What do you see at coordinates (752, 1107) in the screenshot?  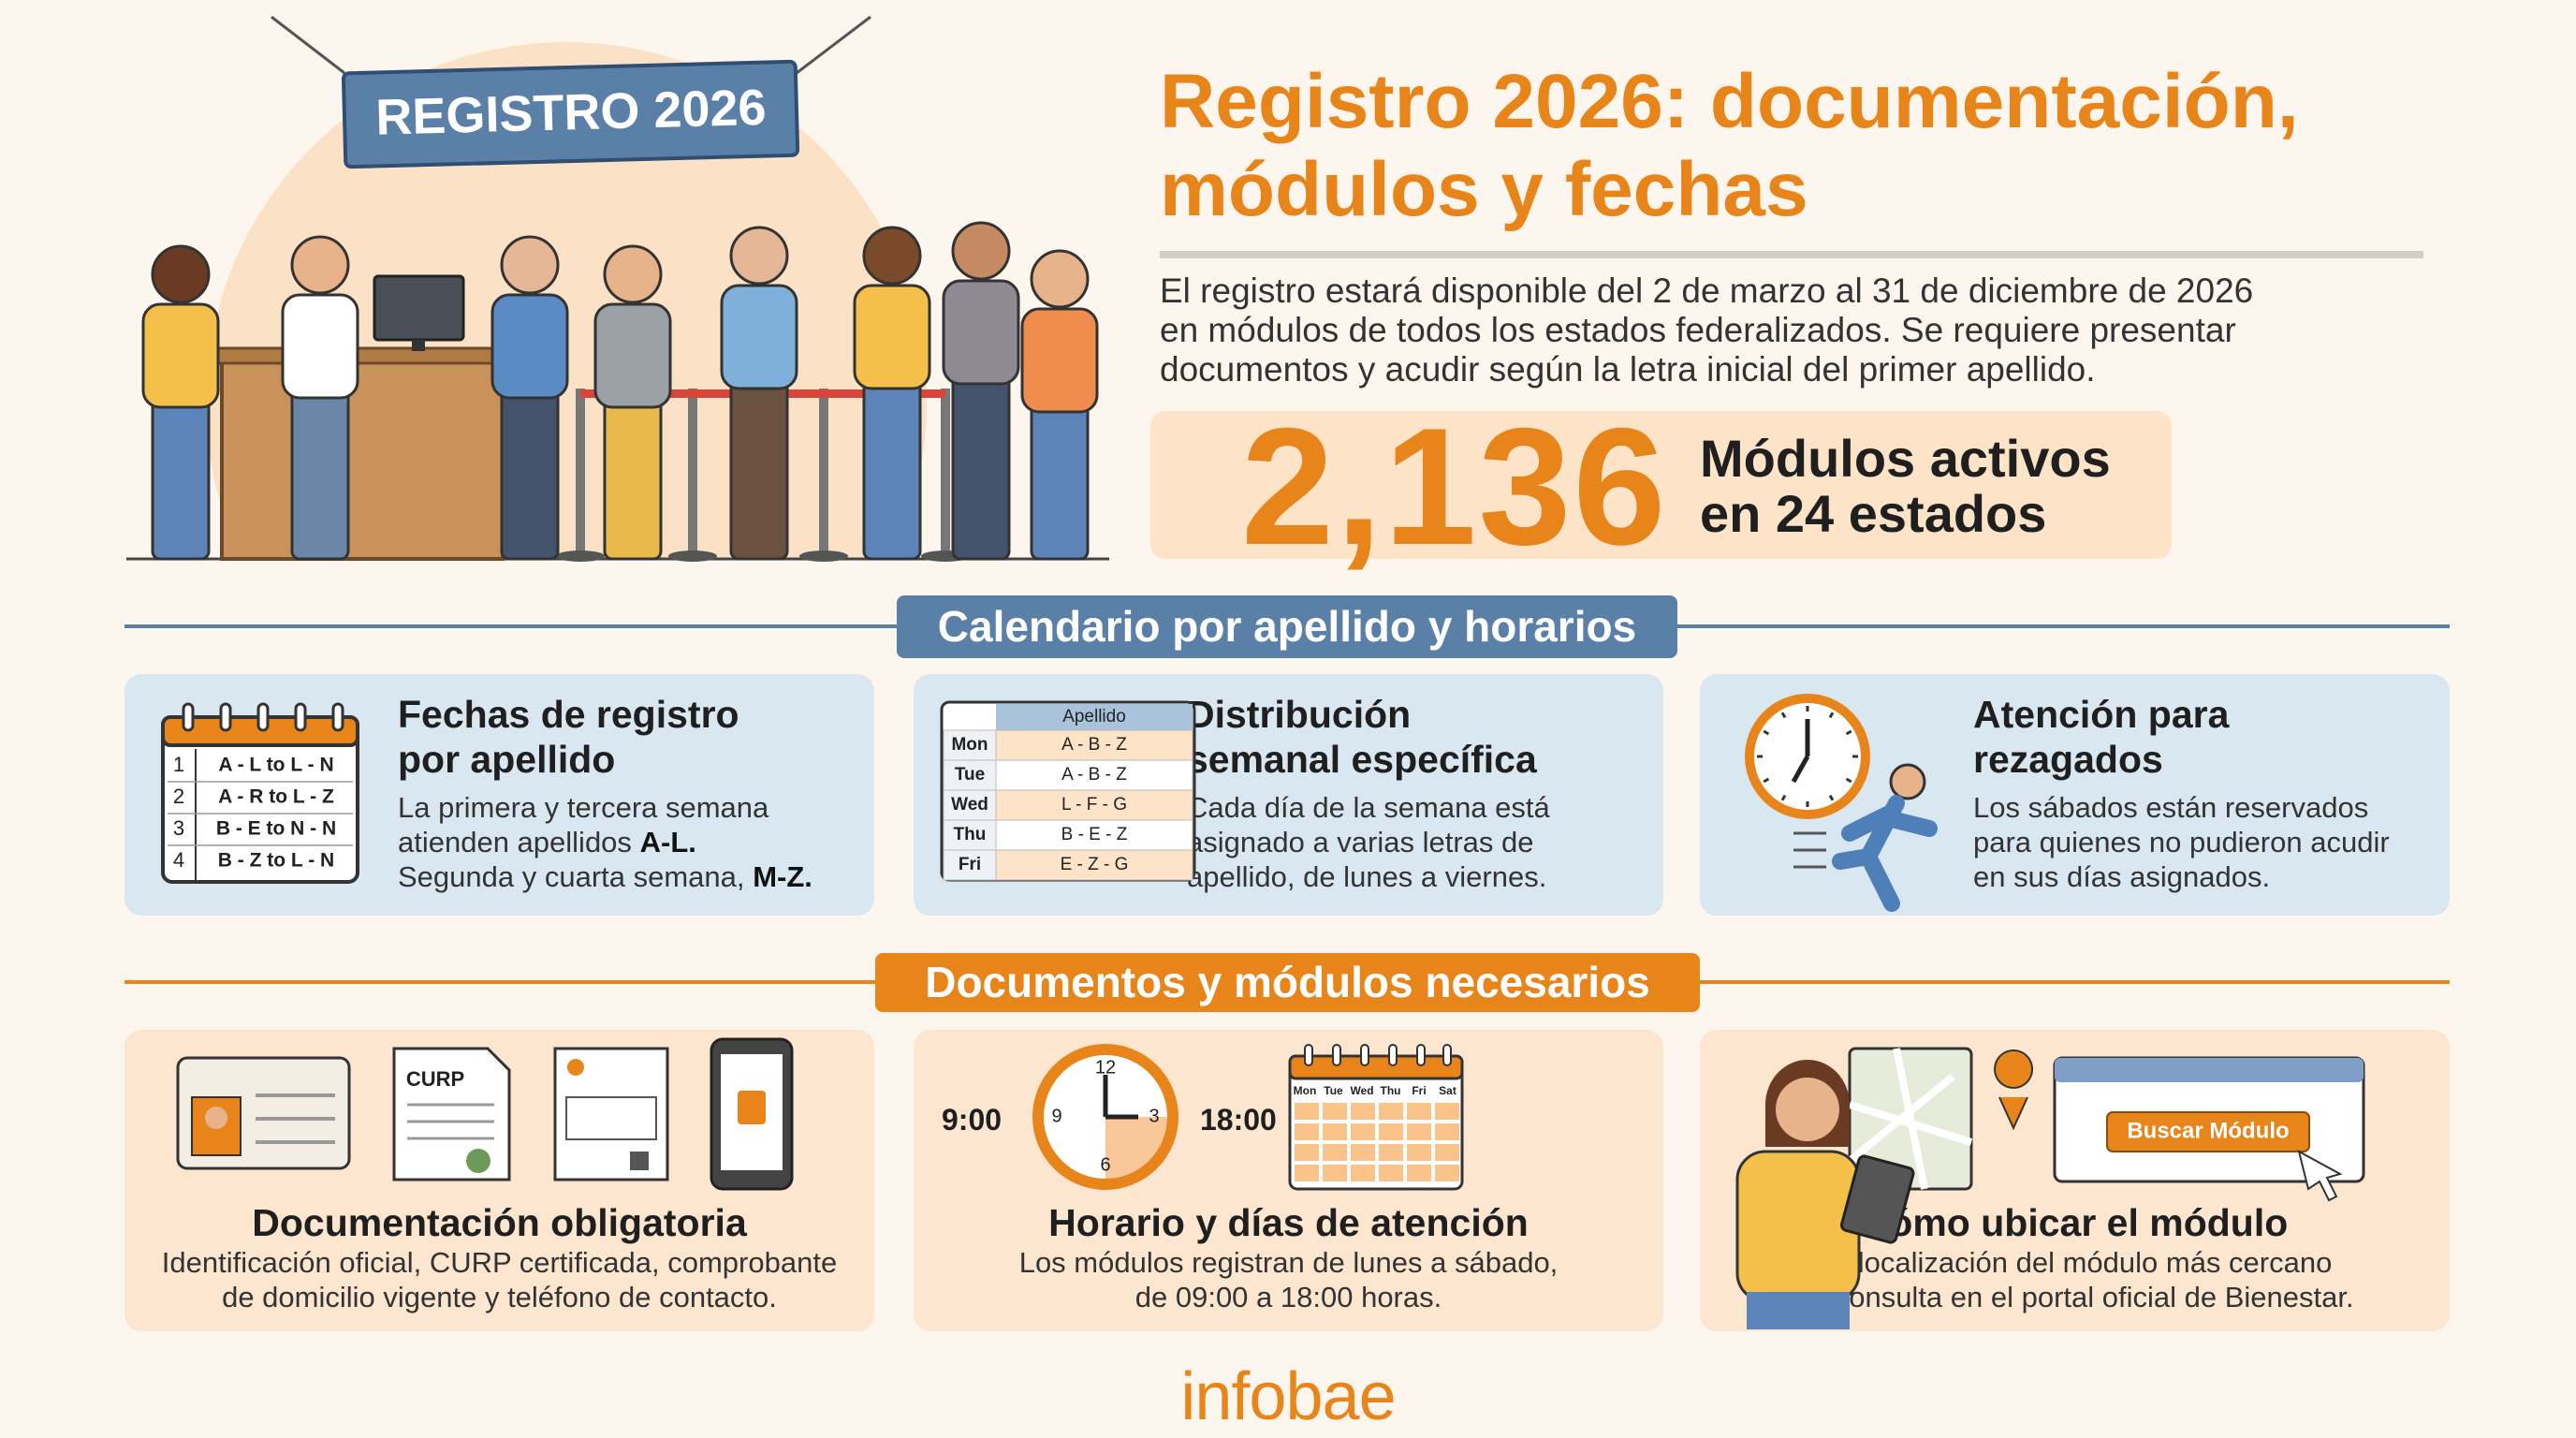 I see `phone-contact` at bounding box center [752, 1107].